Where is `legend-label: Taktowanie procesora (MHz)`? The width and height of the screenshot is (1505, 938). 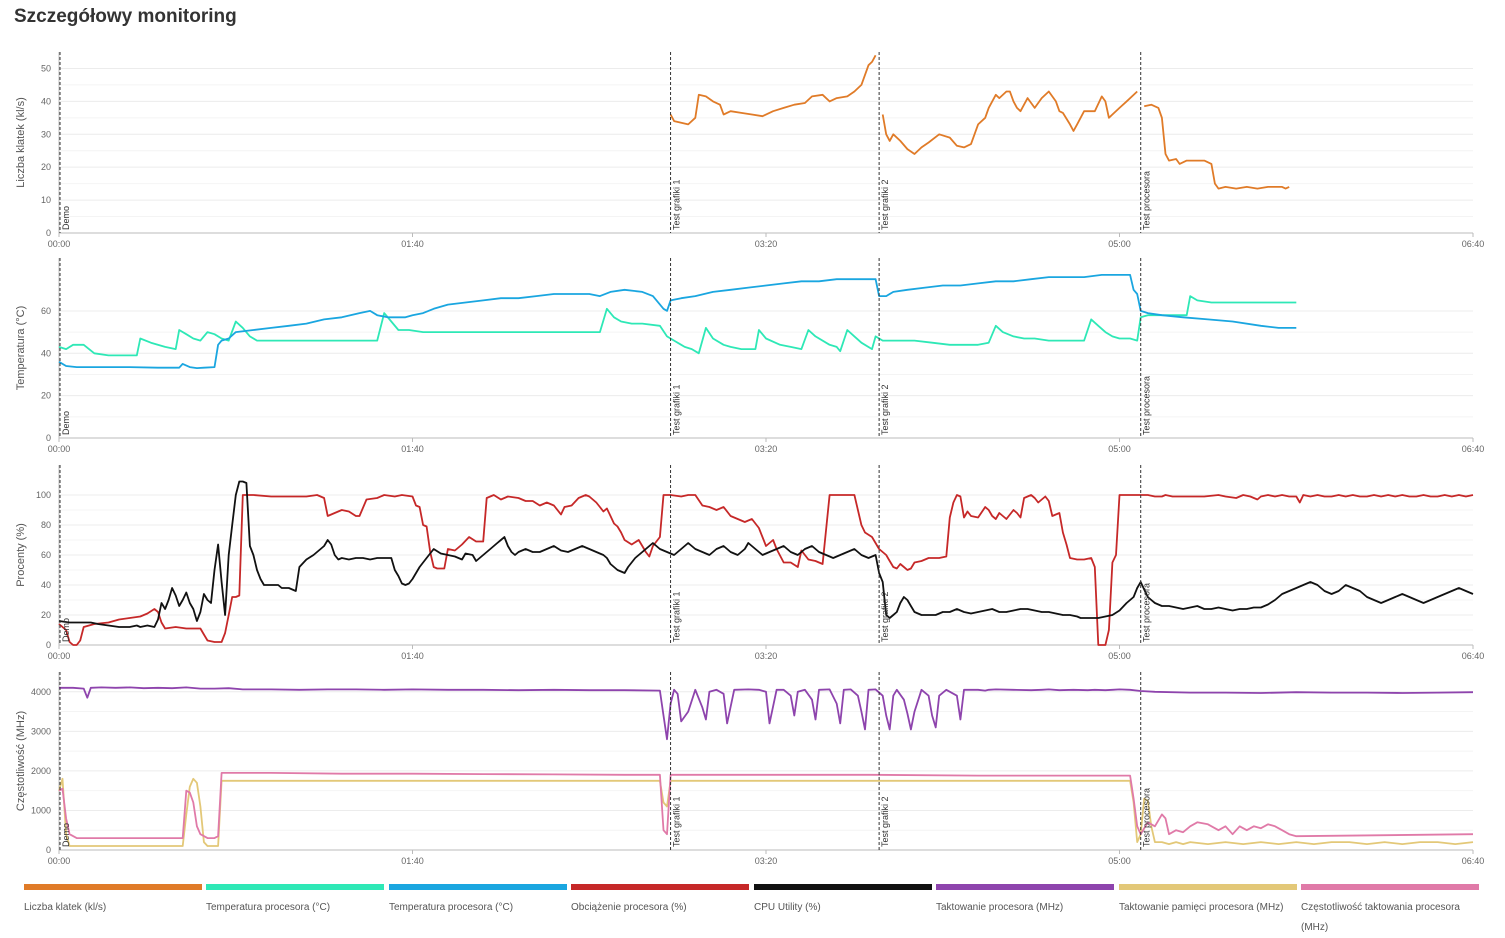
legend-label: Taktowanie procesora (MHz) is located at coordinates (1000, 907).